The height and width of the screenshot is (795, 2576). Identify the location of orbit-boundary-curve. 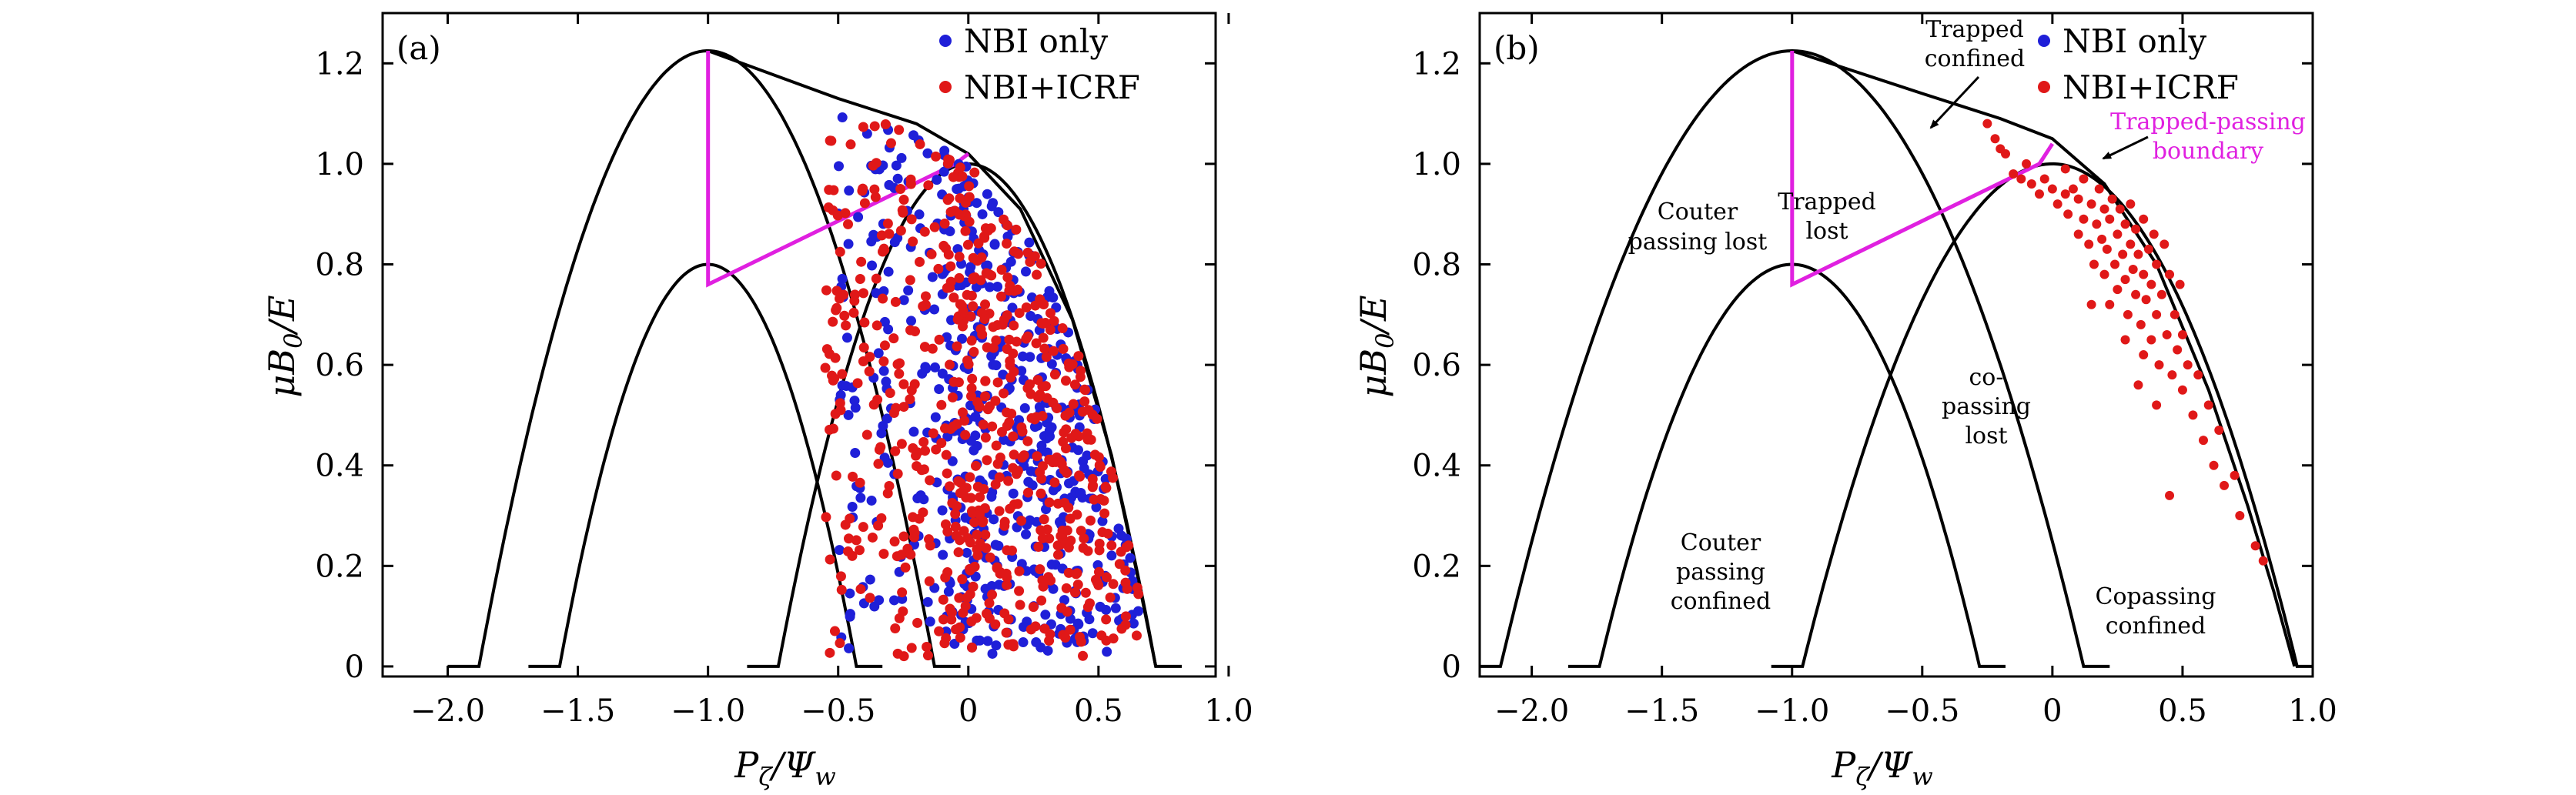
(2042, 415).